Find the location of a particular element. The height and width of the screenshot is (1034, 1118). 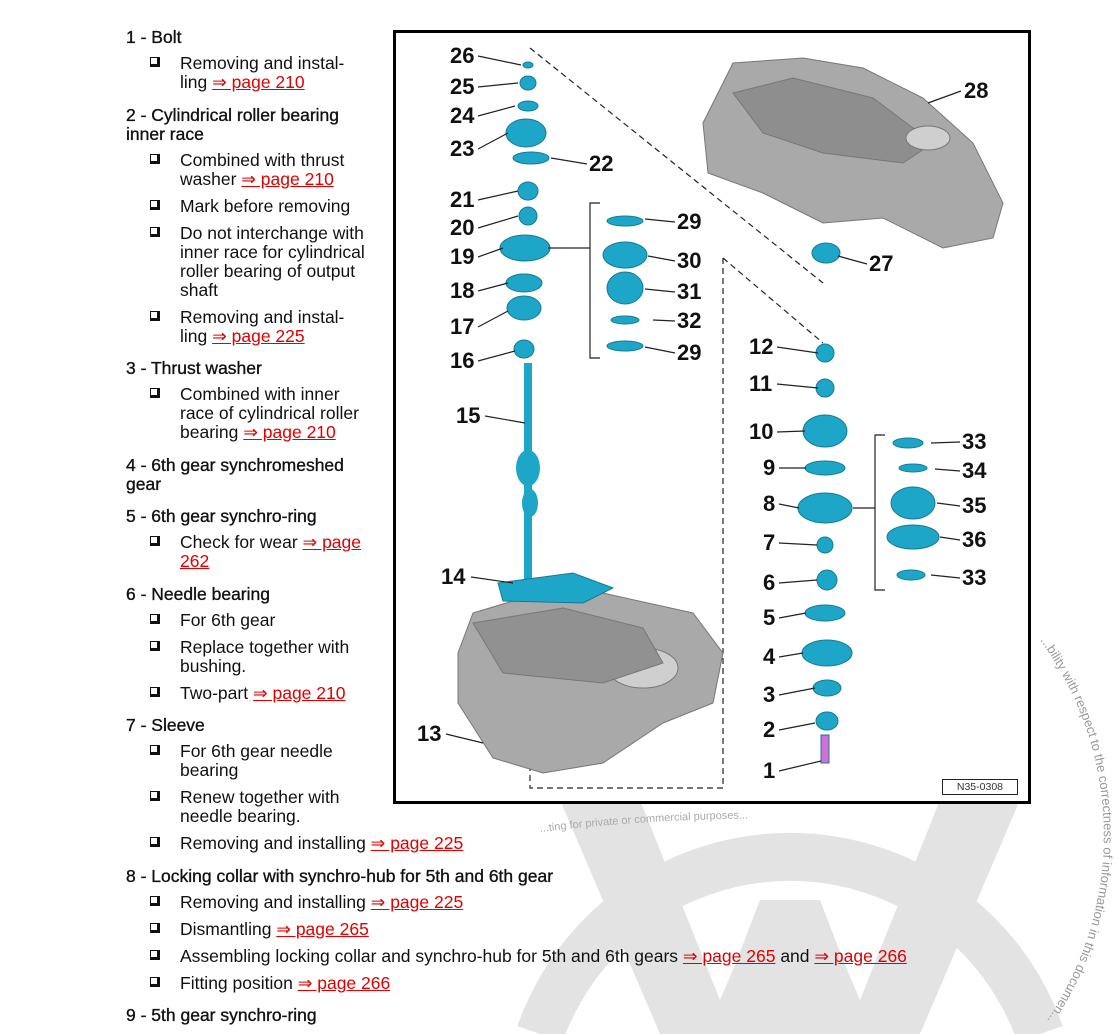

bullet-item: Fitting position ⇒ page 266 is located at coordinates (516, 983).